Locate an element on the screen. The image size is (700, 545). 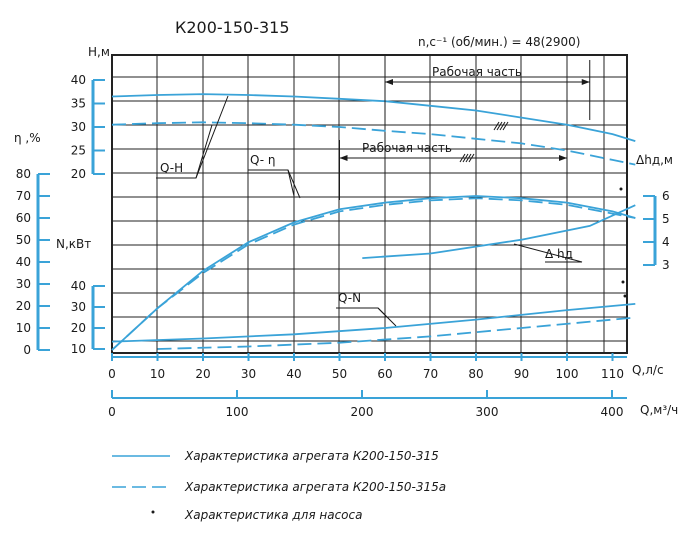
axis-Q-m3h-tick-label: 200 is located at coordinates (362, 412).